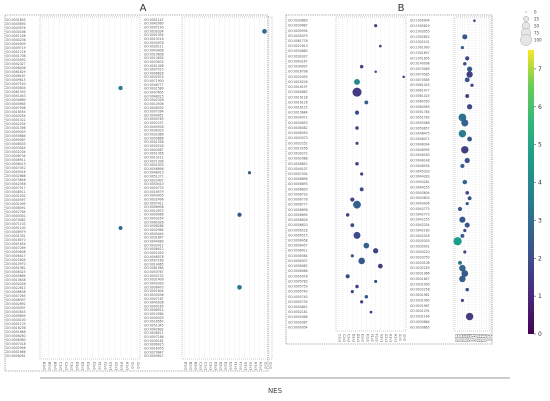 This screenshot has width=550, height=401. I want to click on x-tick-label: F2v3, so click(241, 366).